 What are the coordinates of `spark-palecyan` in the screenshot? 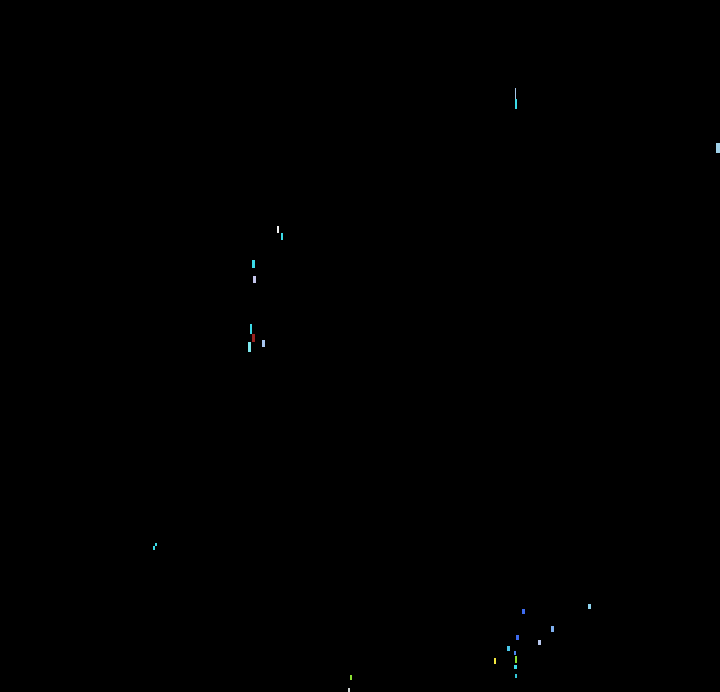 It's located at (249, 347).